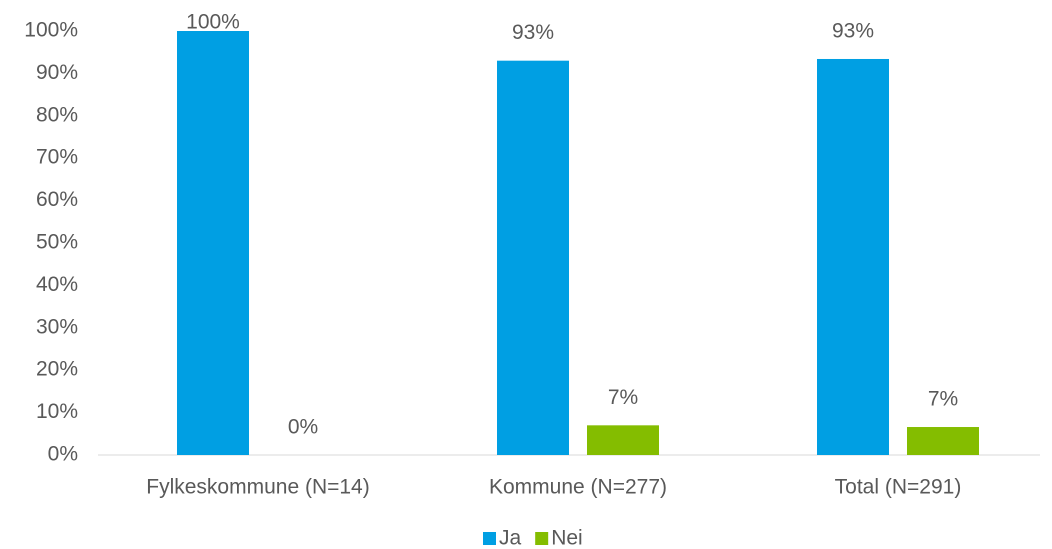 Image resolution: width=1052 pixels, height=549 pixels. What do you see at coordinates (57, 199) in the screenshot?
I see `y-tick-label: 60%` at bounding box center [57, 199].